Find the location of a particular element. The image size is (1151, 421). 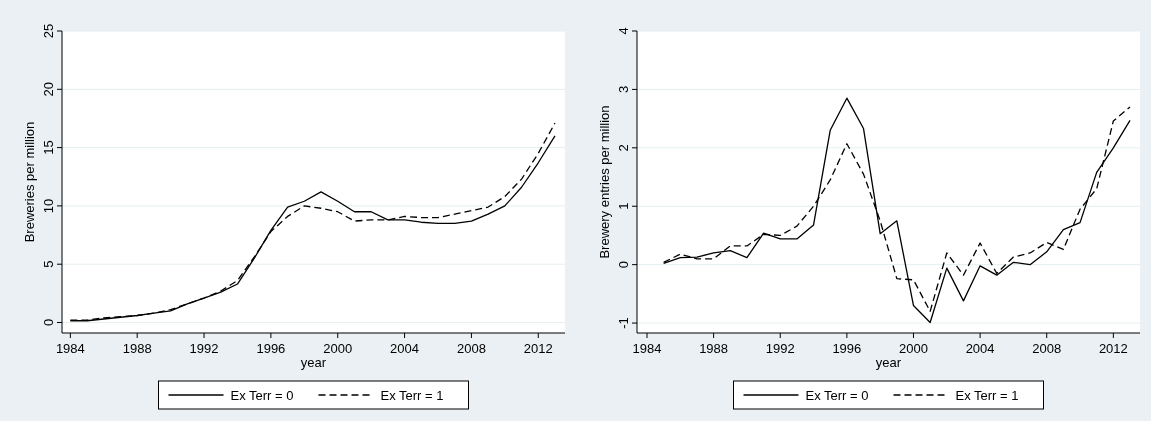

y-tick-label: 2 is located at coordinates (623, 148).